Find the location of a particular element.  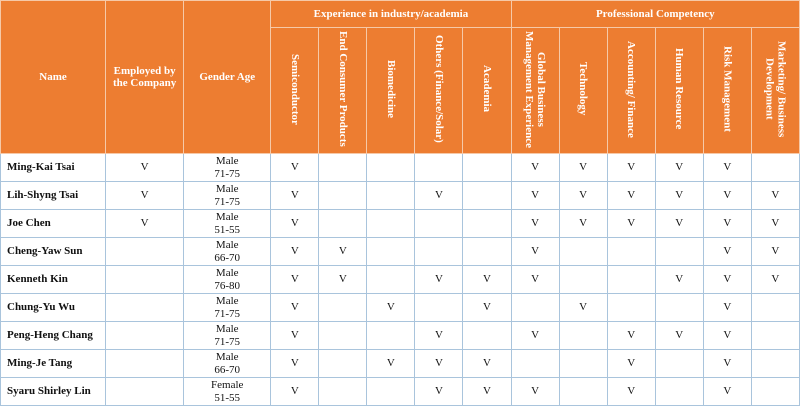

name-cell: Lih-Shyng Tsai is located at coordinates (53, 195).